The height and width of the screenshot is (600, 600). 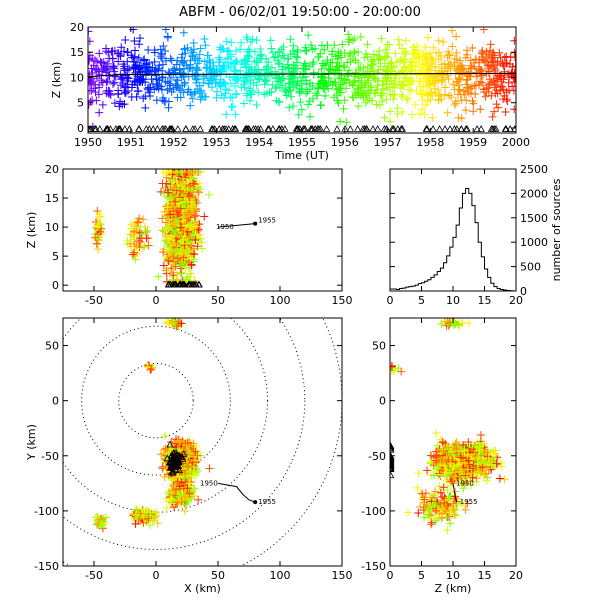 What do you see at coordinates (236, 225) in the screenshot?
I see `storm-track` at bounding box center [236, 225].